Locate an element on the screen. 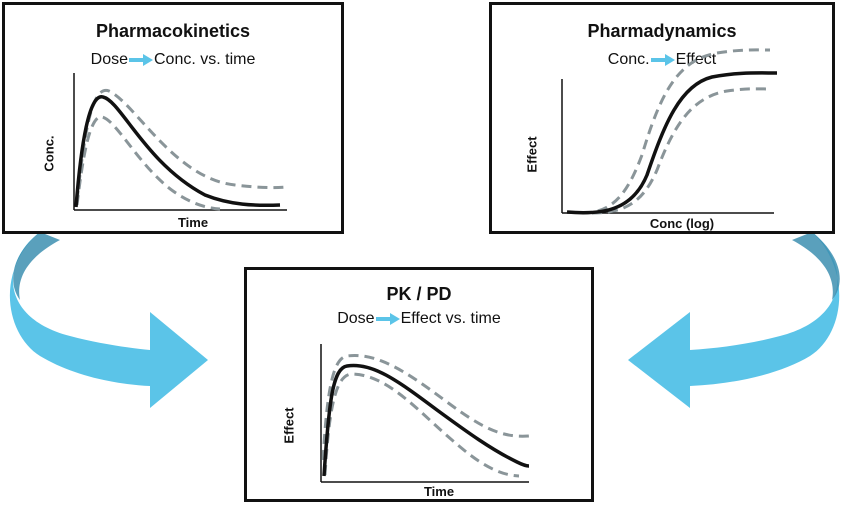 Image resolution: width=849 pixels, height=505 pixels. subtitle-right: Conc. vs. time is located at coordinates (205, 59).